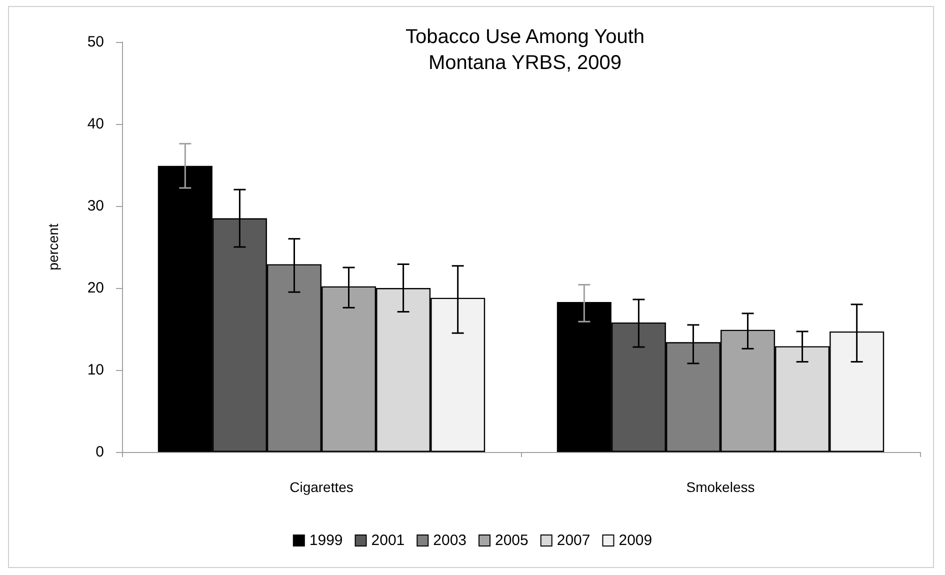 Image resolution: width=945 pixels, height=575 pixels. I want to click on y-tick-label: 0, so click(100, 452).